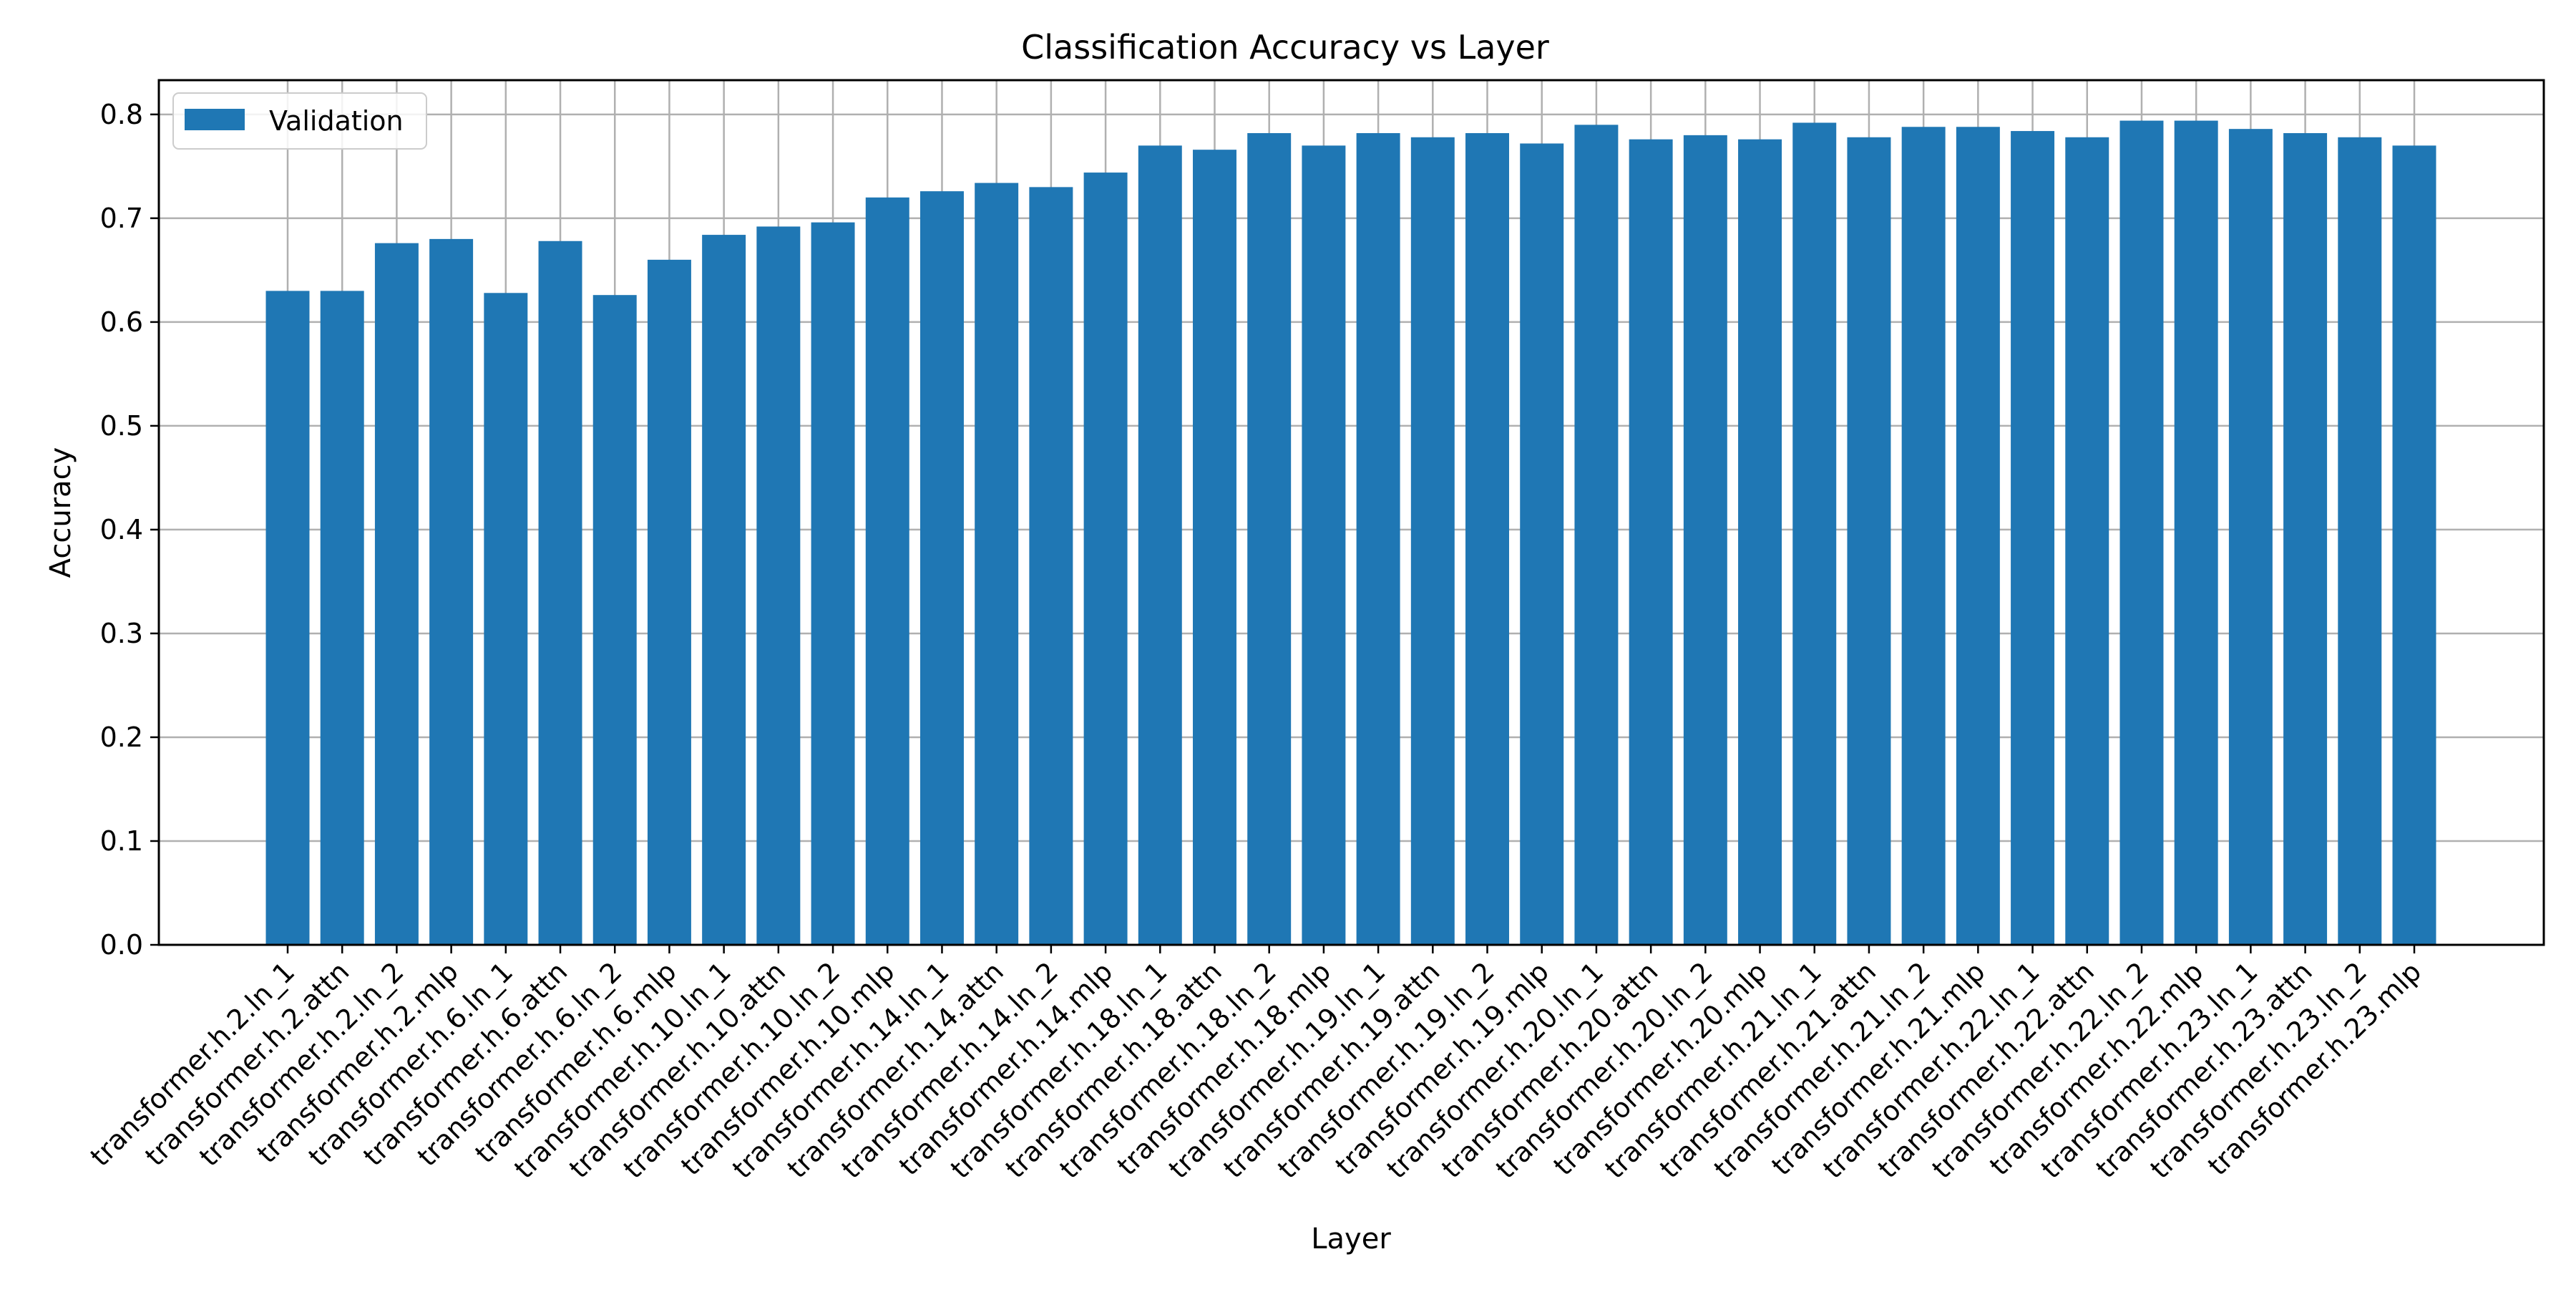  Describe the element at coordinates (1760, 542) in the screenshot. I see `bar-transformer.h.20.mlp` at that location.